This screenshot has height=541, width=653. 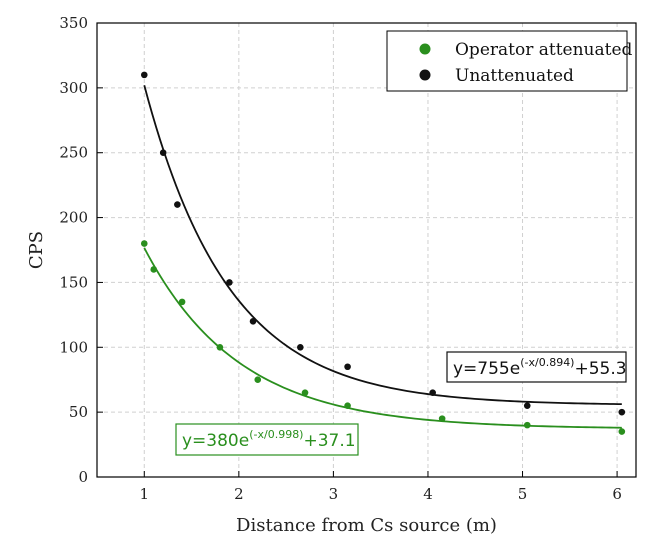 I want to click on x-tick-label: 3, so click(x=334, y=494).